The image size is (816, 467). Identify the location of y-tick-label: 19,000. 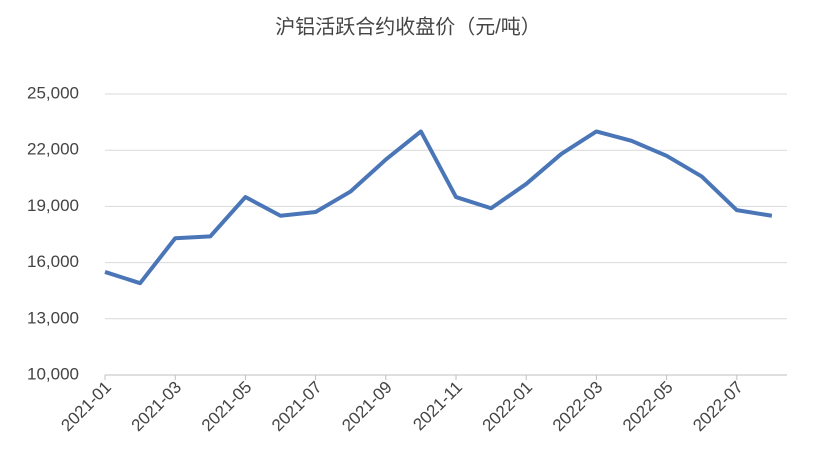
(53, 205).